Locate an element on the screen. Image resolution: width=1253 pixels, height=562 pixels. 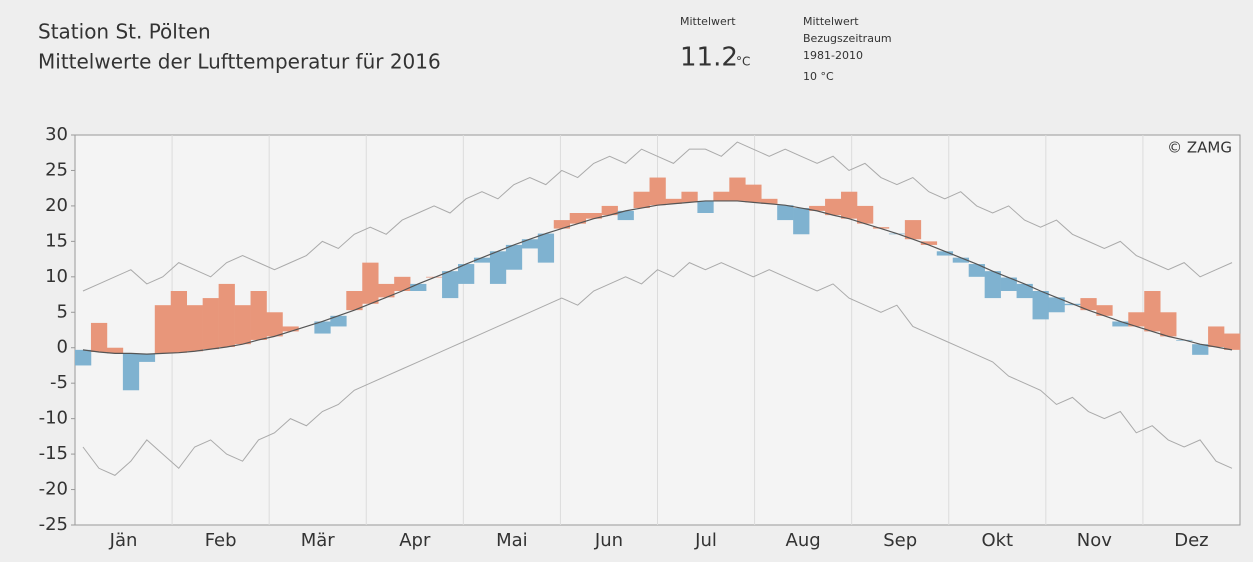
y-tick-label: -25 is located at coordinates (53, 524).